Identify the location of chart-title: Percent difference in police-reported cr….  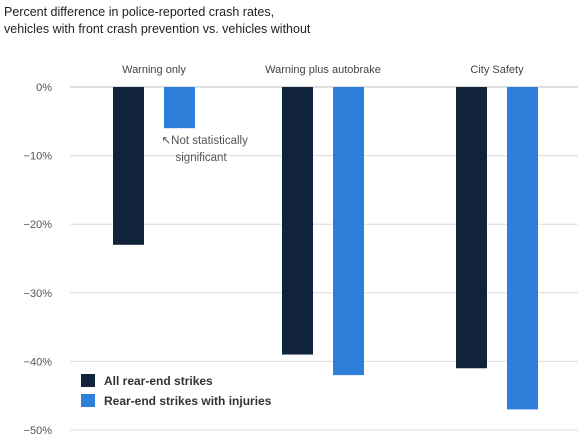
(284, 21).